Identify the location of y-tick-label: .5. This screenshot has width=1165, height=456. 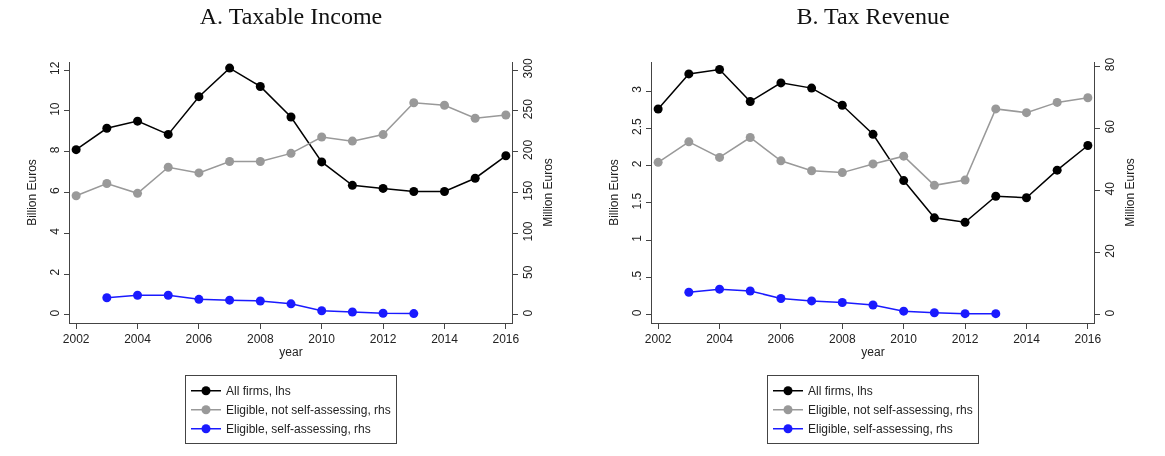
(637, 275).